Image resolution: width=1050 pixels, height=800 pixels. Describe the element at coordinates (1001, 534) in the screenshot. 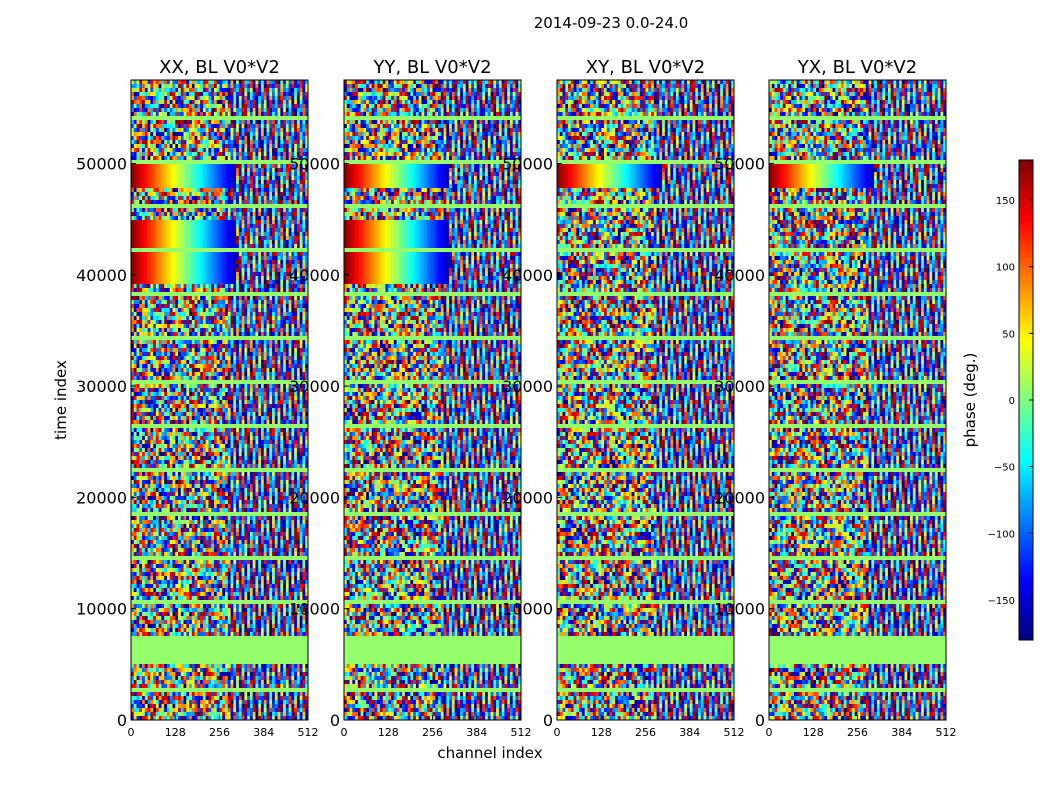

I see `colorbar-tick-label: −100` at that location.